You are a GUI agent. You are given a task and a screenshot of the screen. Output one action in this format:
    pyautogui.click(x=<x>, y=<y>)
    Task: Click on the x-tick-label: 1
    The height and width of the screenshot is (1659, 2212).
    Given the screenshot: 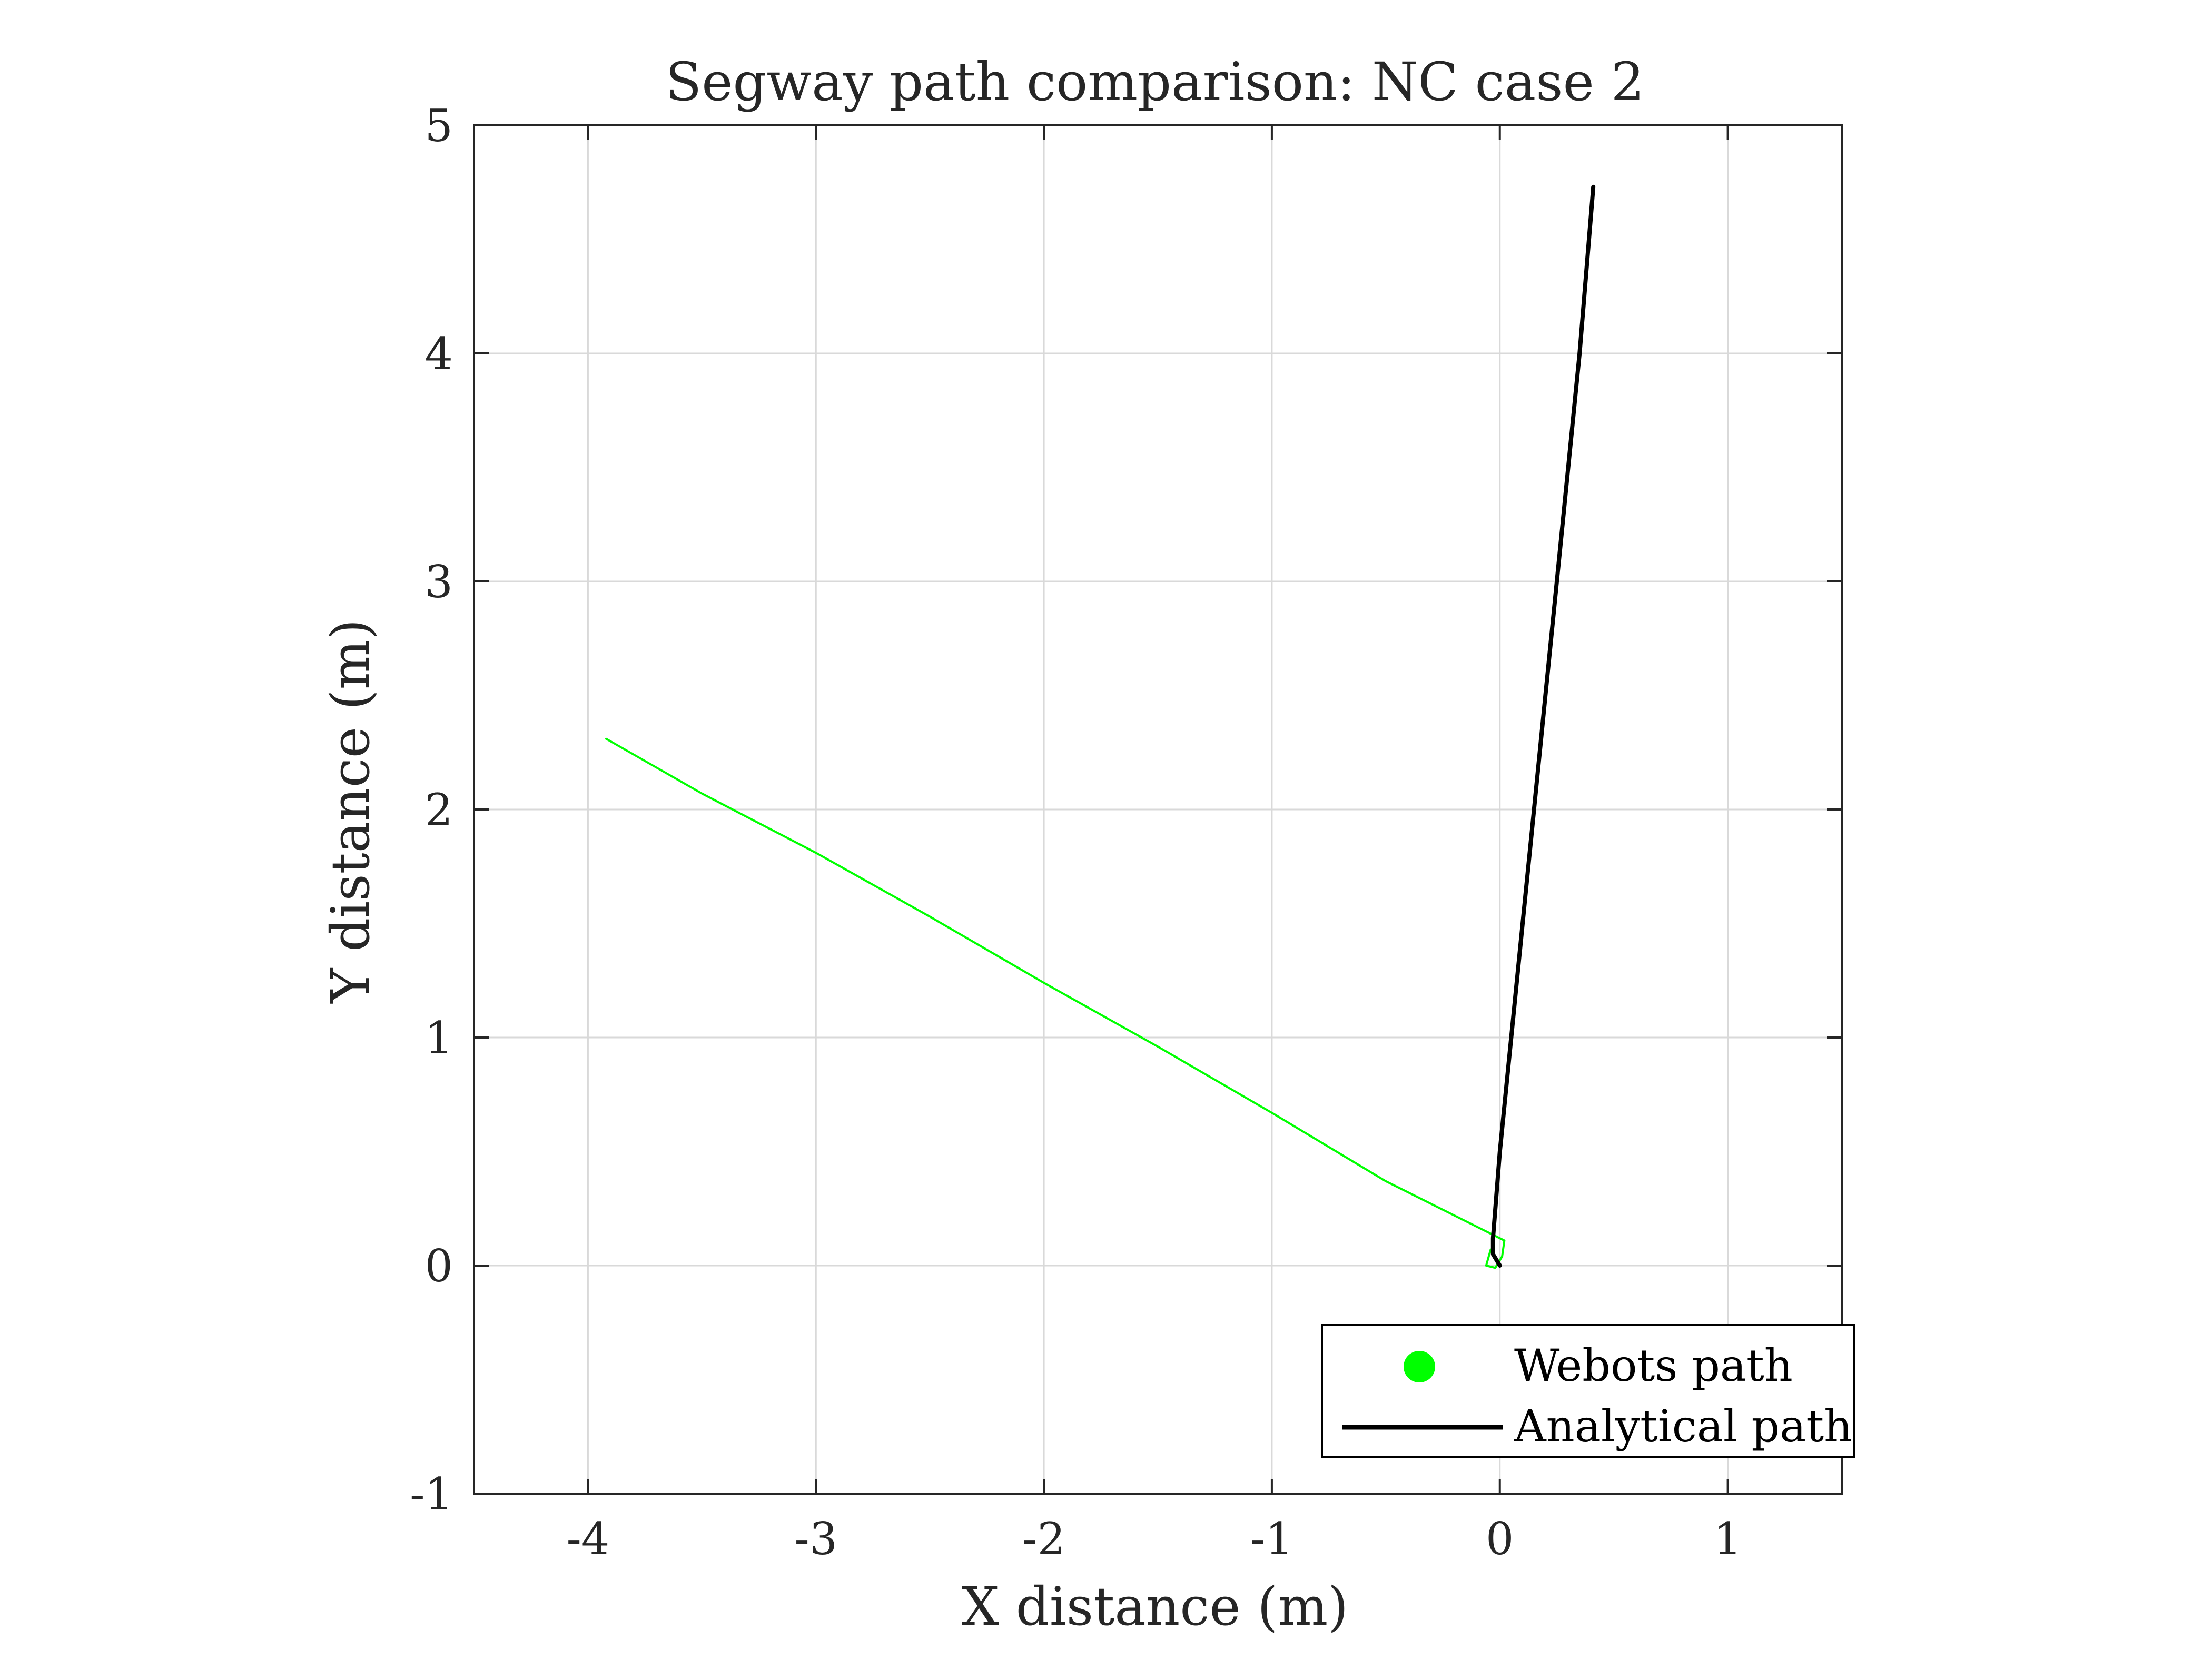 What is the action you would take?
    pyautogui.click(x=1728, y=1539)
    